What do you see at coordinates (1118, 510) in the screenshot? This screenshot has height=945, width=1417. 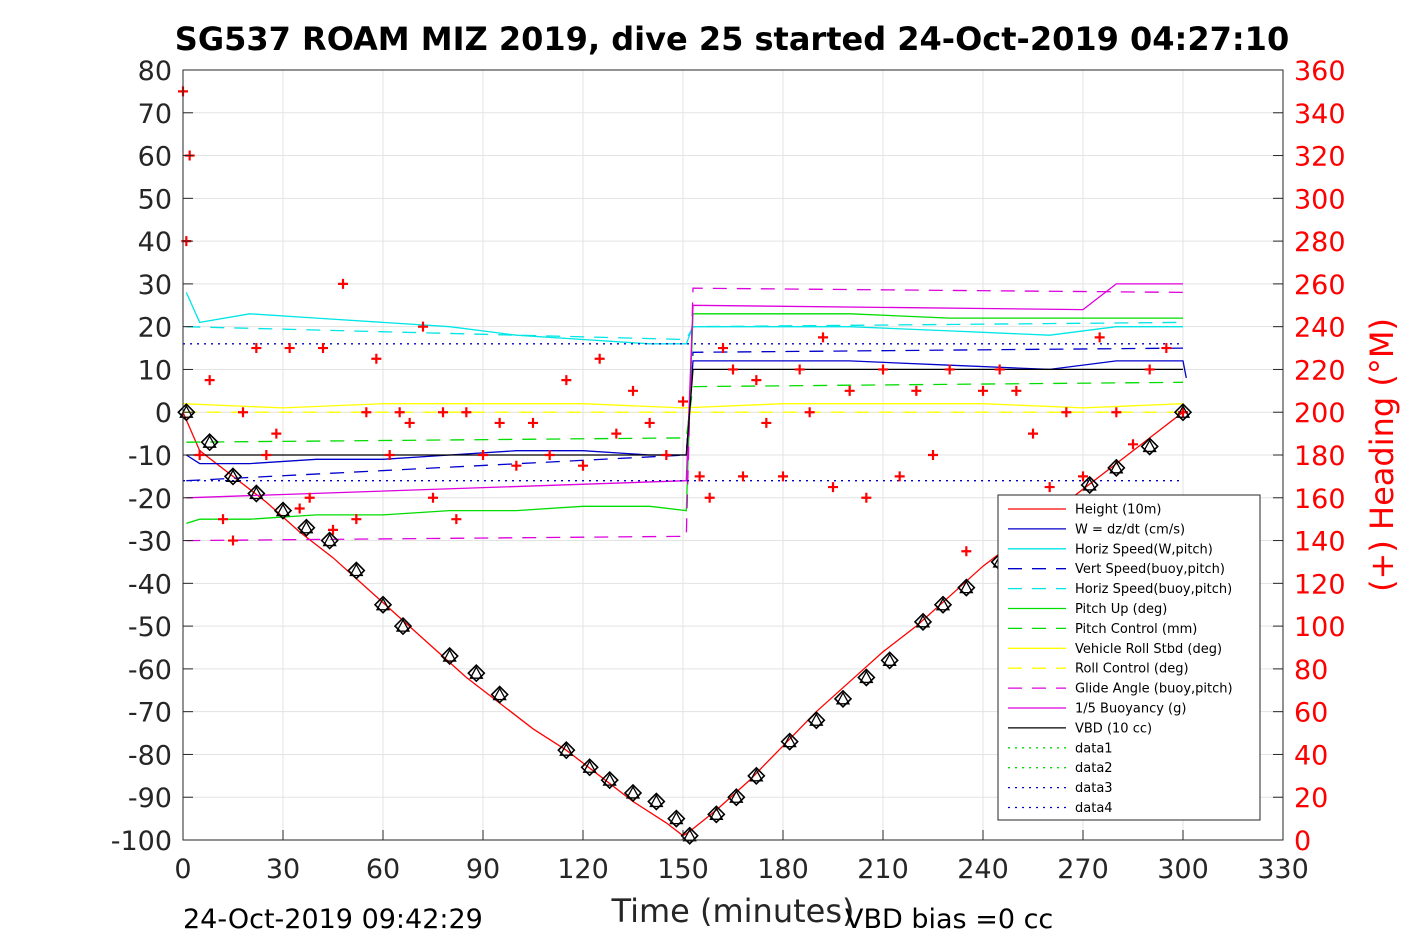 I see `legend-label: Height (10m)` at bounding box center [1118, 510].